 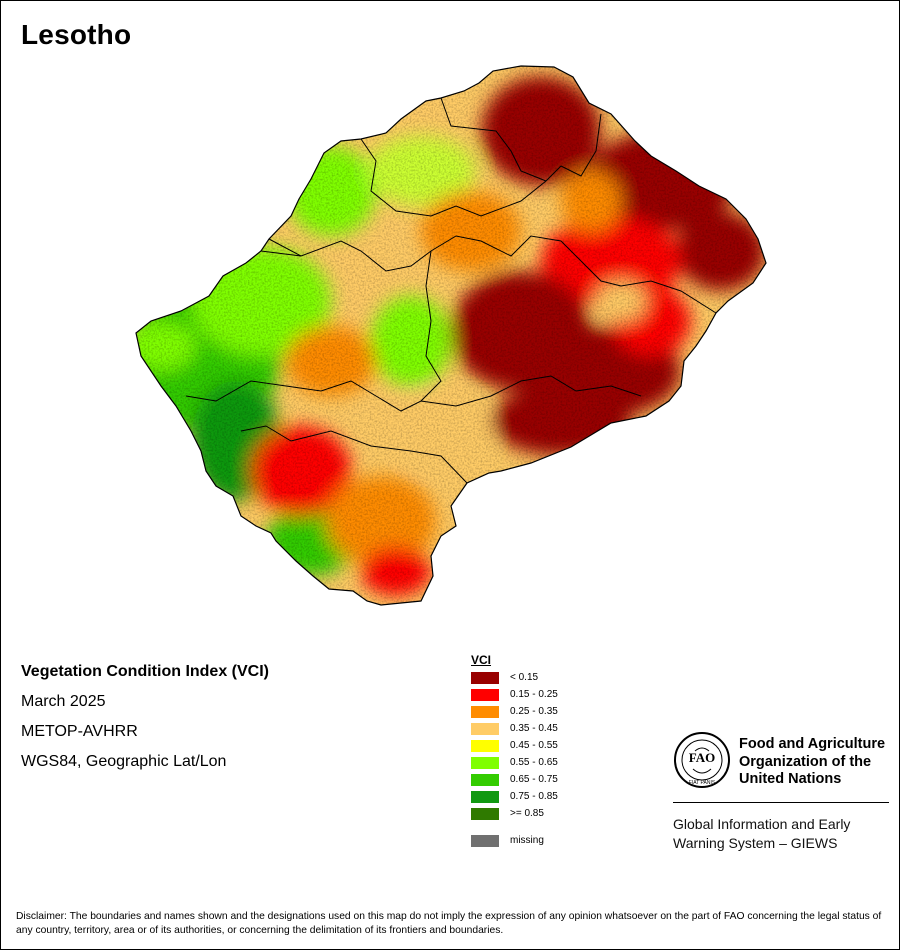 I want to click on index-title: Vegetation Condition Index (VCI), so click(x=145, y=671).